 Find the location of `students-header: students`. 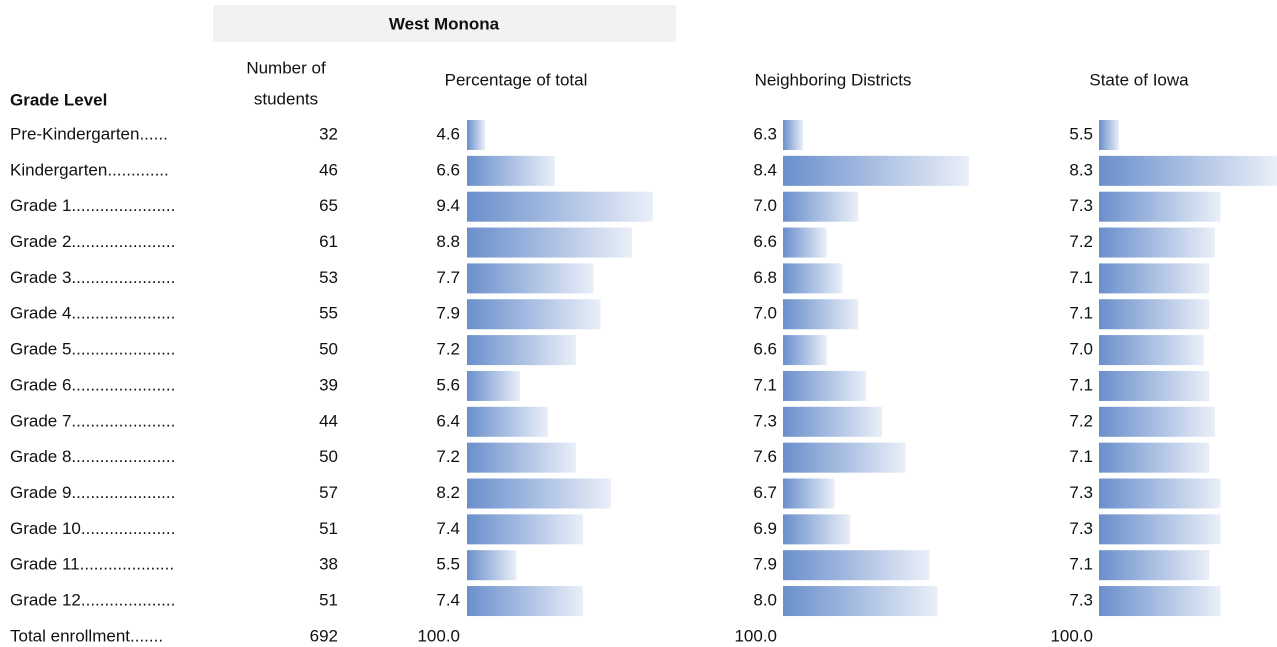

students-header: students is located at coordinates (286, 98).